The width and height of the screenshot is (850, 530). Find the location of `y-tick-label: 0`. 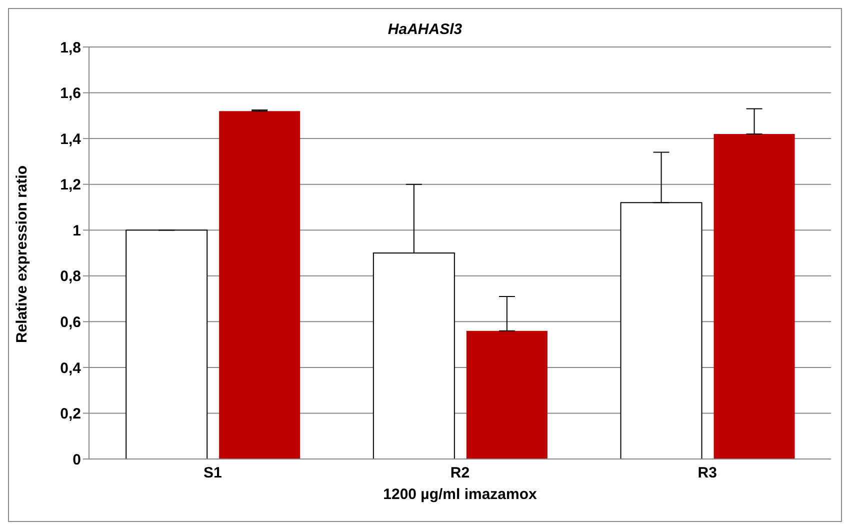

y-tick-label: 0 is located at coordinates (76, 459).